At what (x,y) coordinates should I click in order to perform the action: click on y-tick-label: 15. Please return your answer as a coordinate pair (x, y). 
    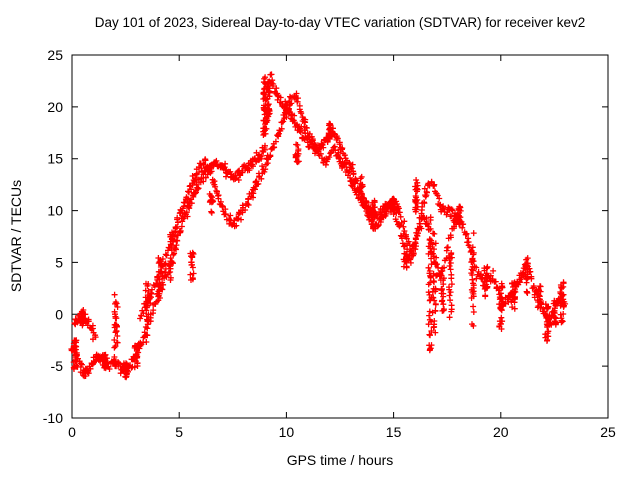
    Looking at the image, I should click on (55, 159).